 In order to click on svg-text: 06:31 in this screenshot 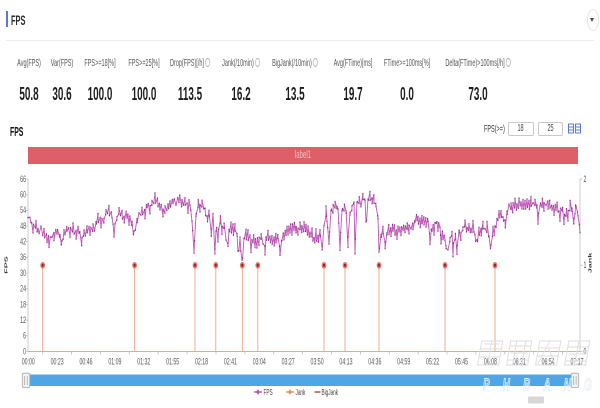, I will do `click(519, 361)`.